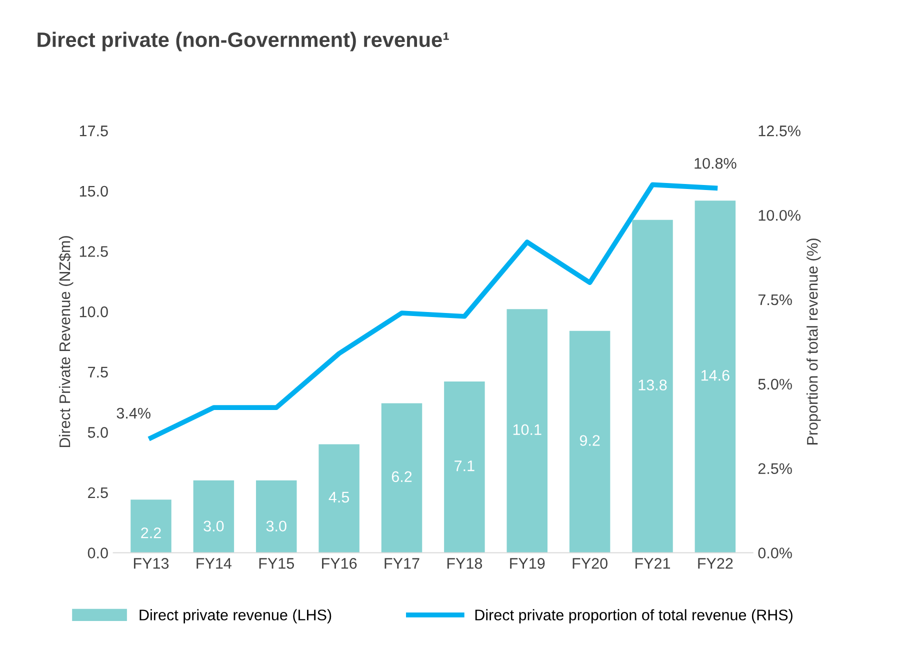  Describe the element at coordinates (94, 131) in the screenshot. I see `y-tick-label: 17.5` at that location.